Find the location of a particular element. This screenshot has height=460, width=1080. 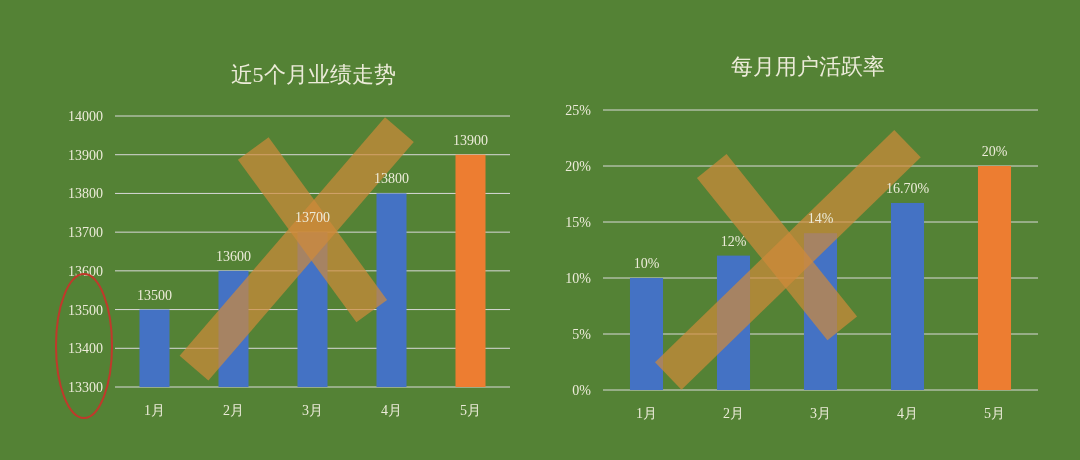

y-tick-label: 25% is located at coordinates (578, 110).